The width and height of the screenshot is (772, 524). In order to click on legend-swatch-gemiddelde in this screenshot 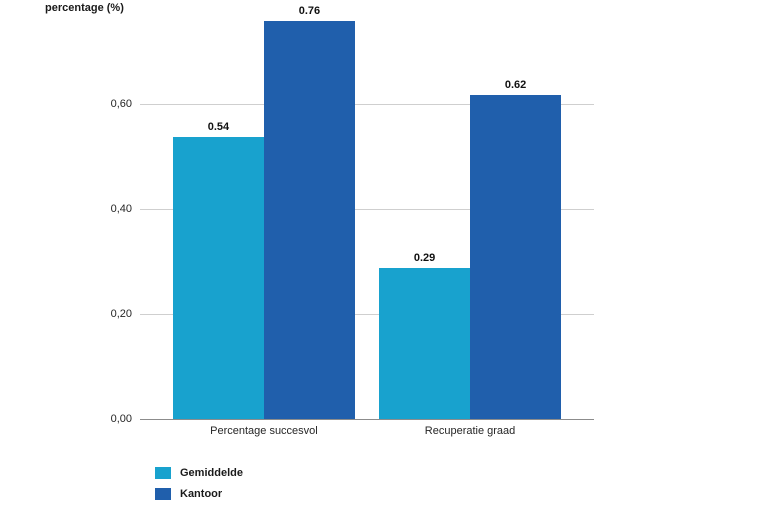, I will do `click(163, 472)`.